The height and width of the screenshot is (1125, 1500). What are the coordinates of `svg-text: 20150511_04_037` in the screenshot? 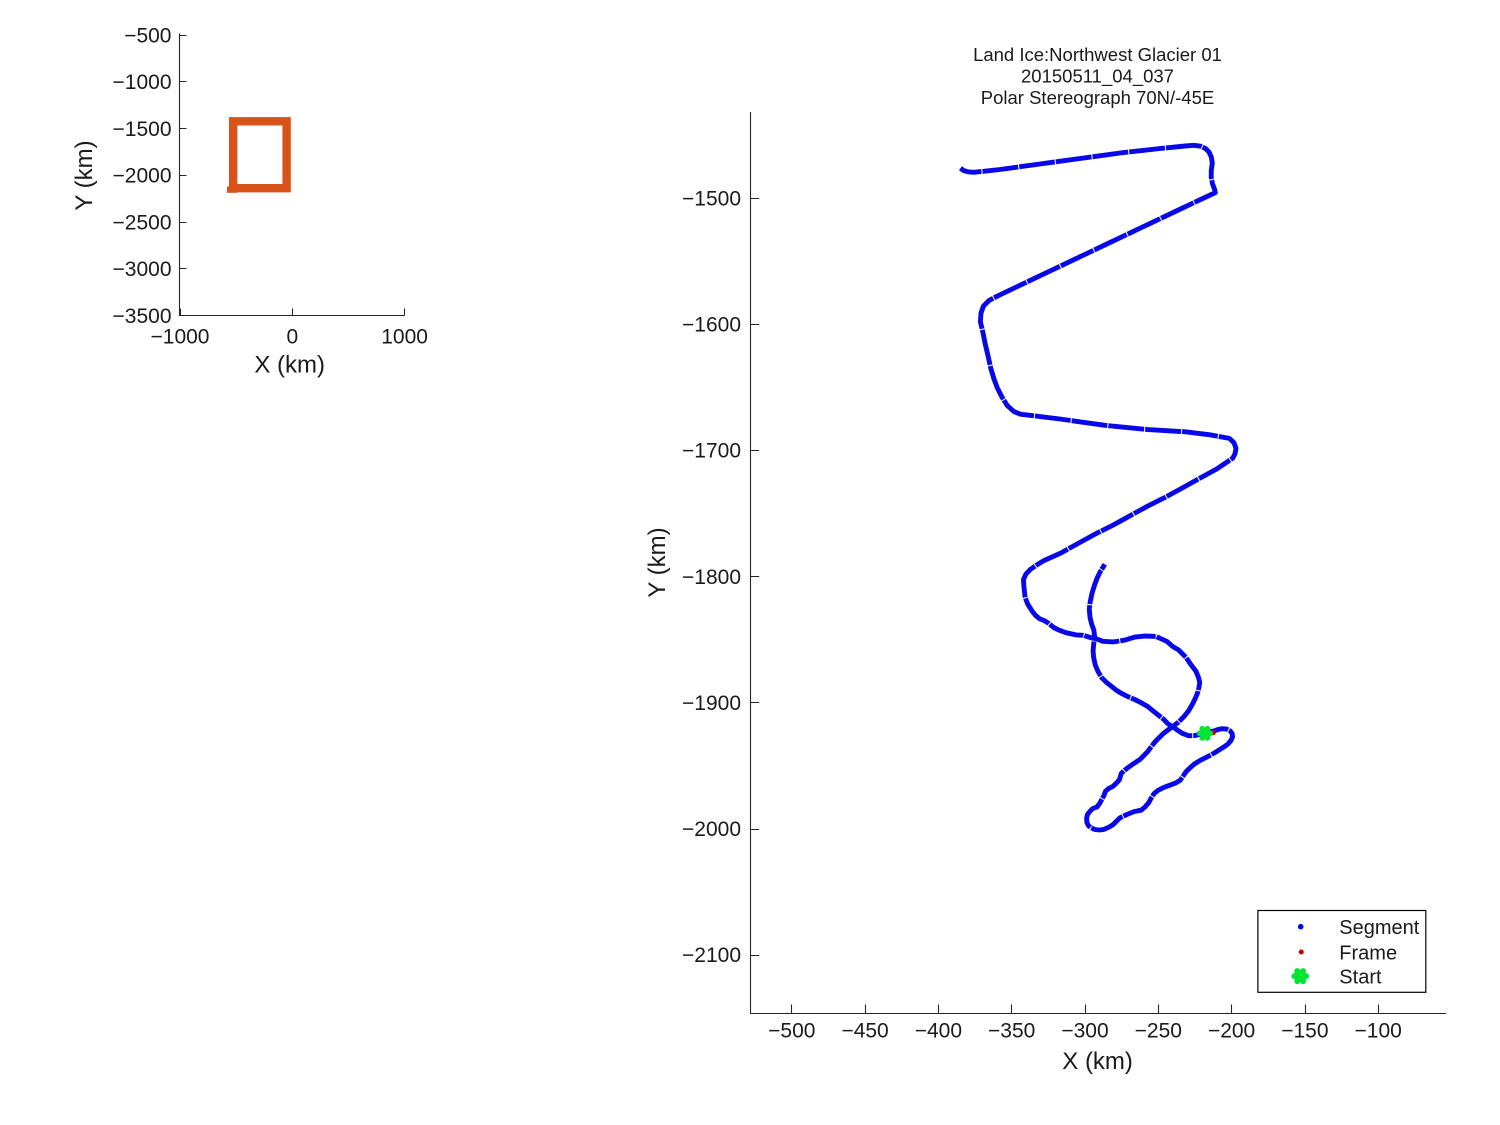 It's located at (1097, 77).